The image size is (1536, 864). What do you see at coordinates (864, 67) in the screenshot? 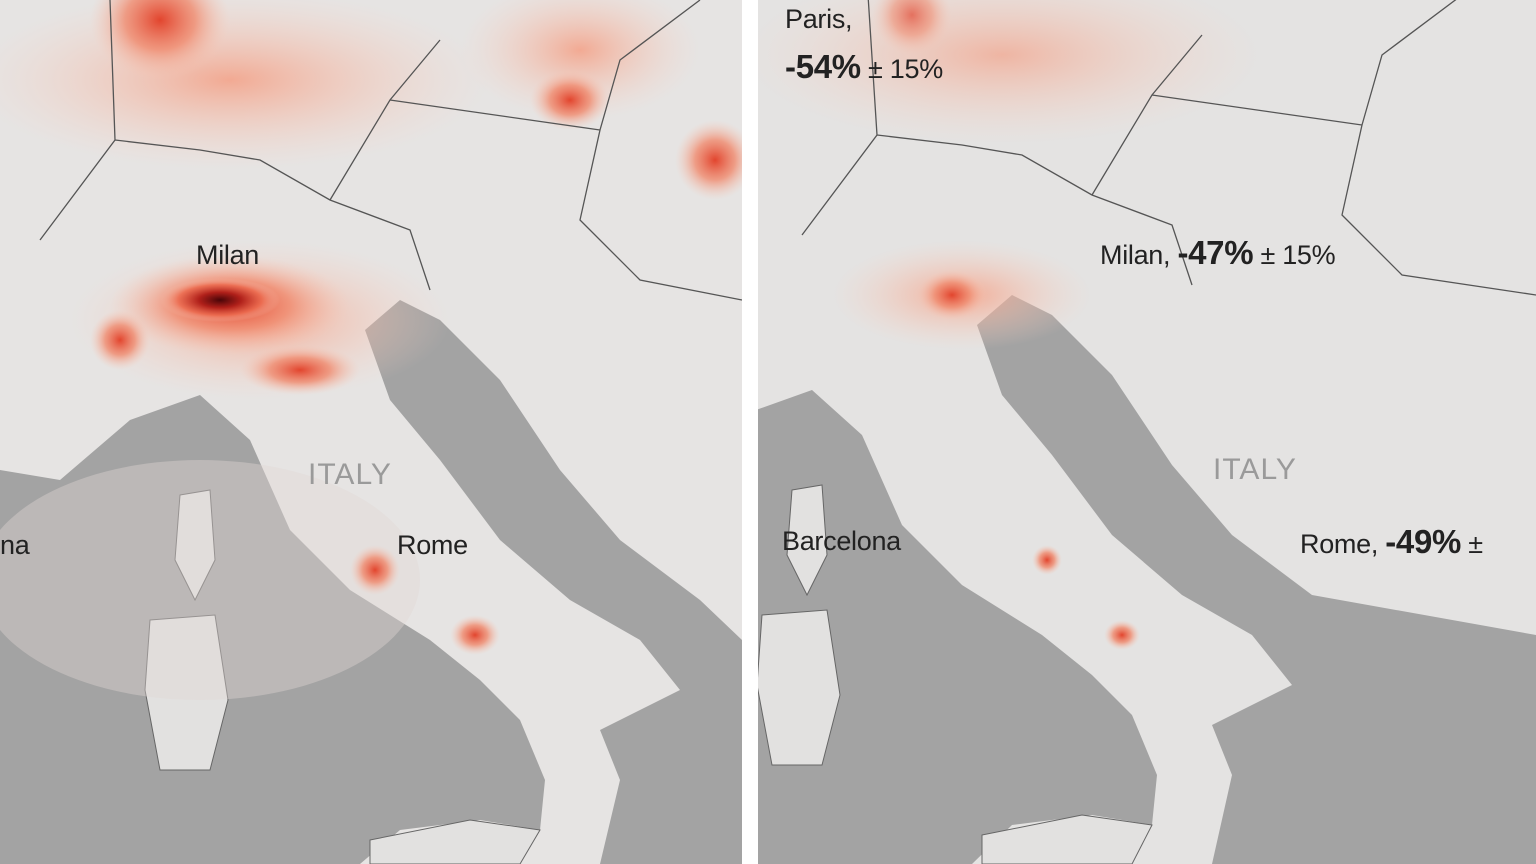
I see `label-paris-change: -54% ± 15%` at bounding box center [864, 67].